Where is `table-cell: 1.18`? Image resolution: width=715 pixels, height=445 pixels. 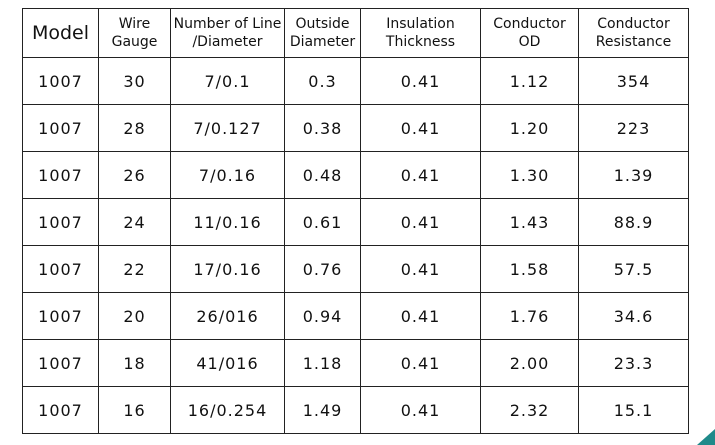 table-cell: 1.18 is located at coordinates (322, 363).